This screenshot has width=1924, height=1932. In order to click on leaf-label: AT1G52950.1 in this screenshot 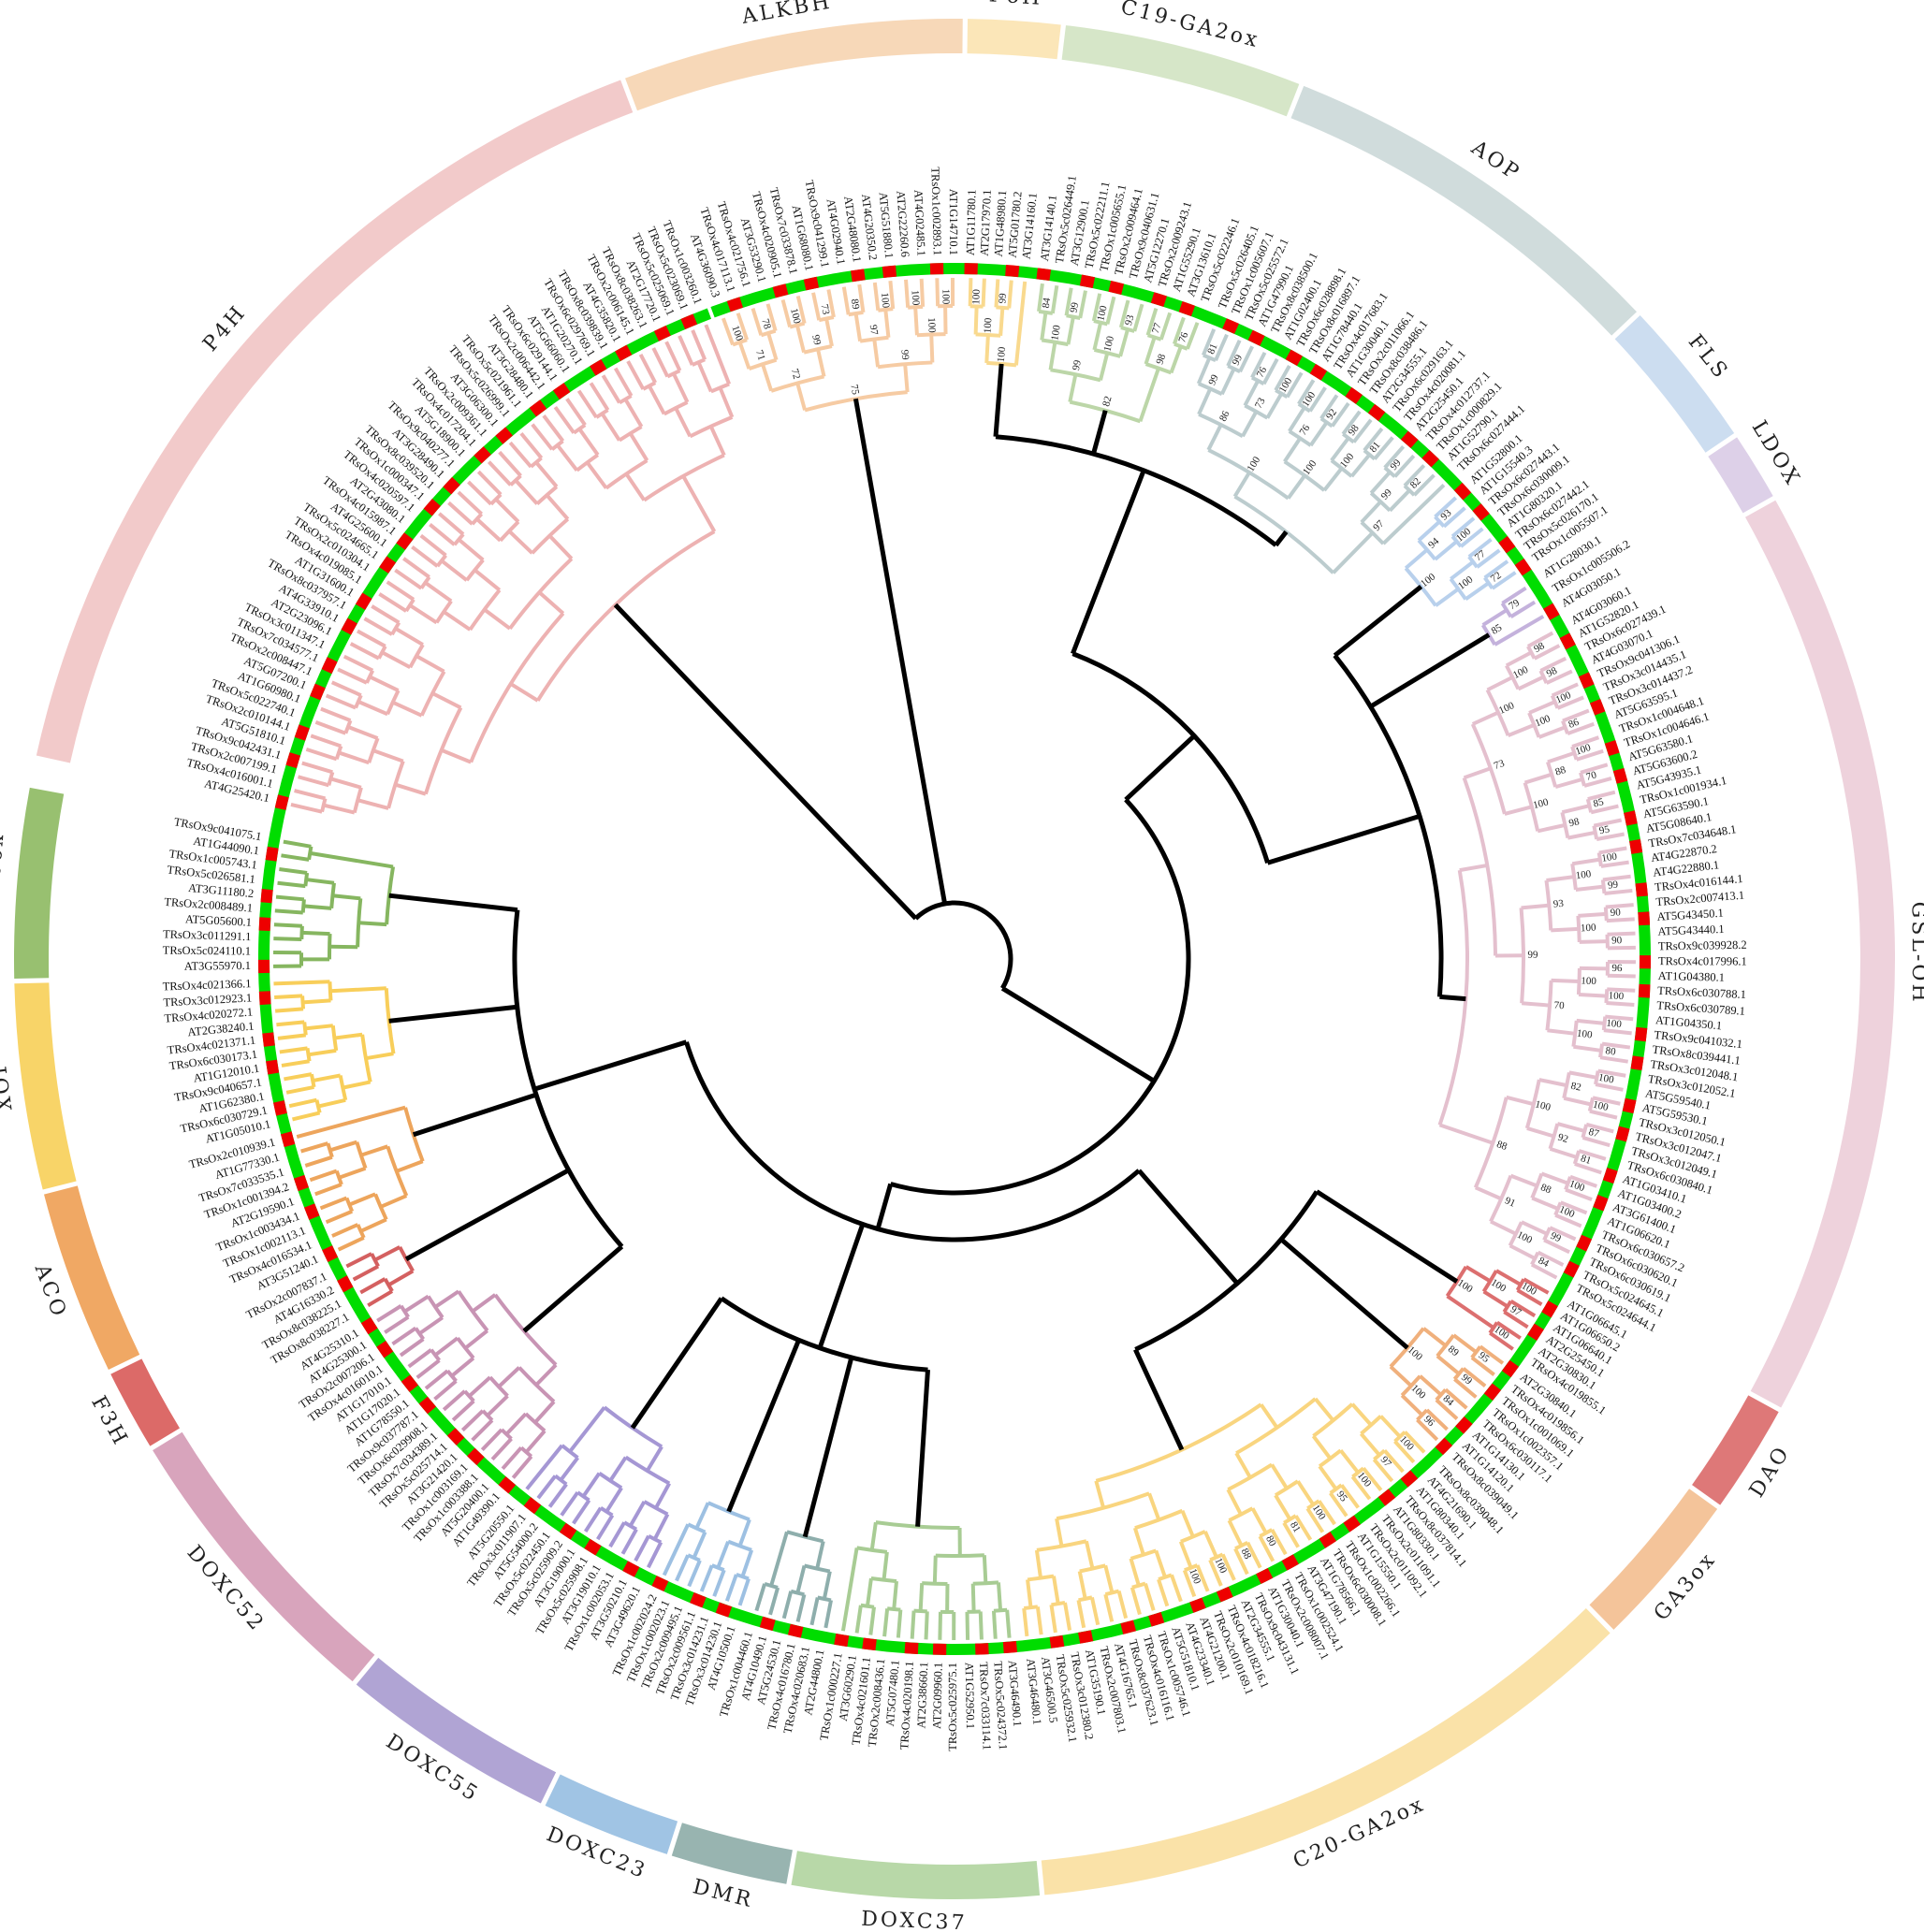, I will do `click(970, 1696)`.